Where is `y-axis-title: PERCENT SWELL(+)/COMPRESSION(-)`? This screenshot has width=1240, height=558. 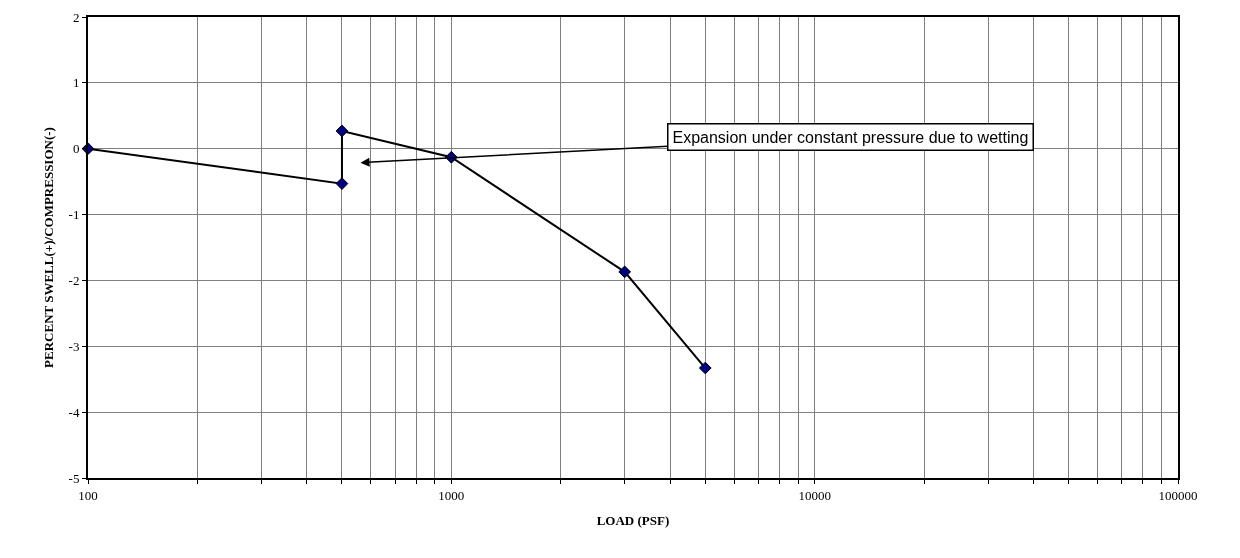 y-axis-title: PERCENT SWELL(+)/COMPRESSION(-) is located at coordinates (49, 247).